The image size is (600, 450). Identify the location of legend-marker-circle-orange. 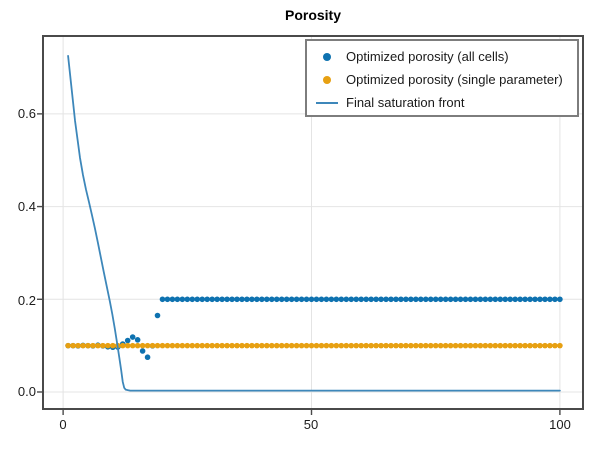
(327, 79).